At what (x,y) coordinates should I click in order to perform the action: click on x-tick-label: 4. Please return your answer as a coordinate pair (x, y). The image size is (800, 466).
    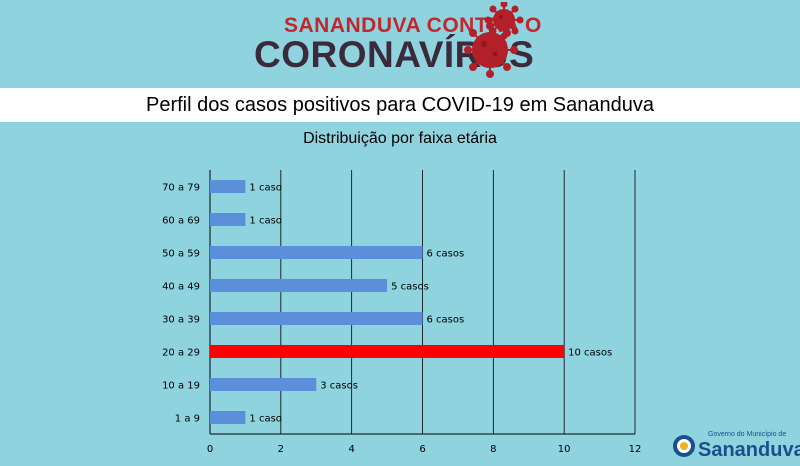
    Looking at the image, I should click on (351, 449).